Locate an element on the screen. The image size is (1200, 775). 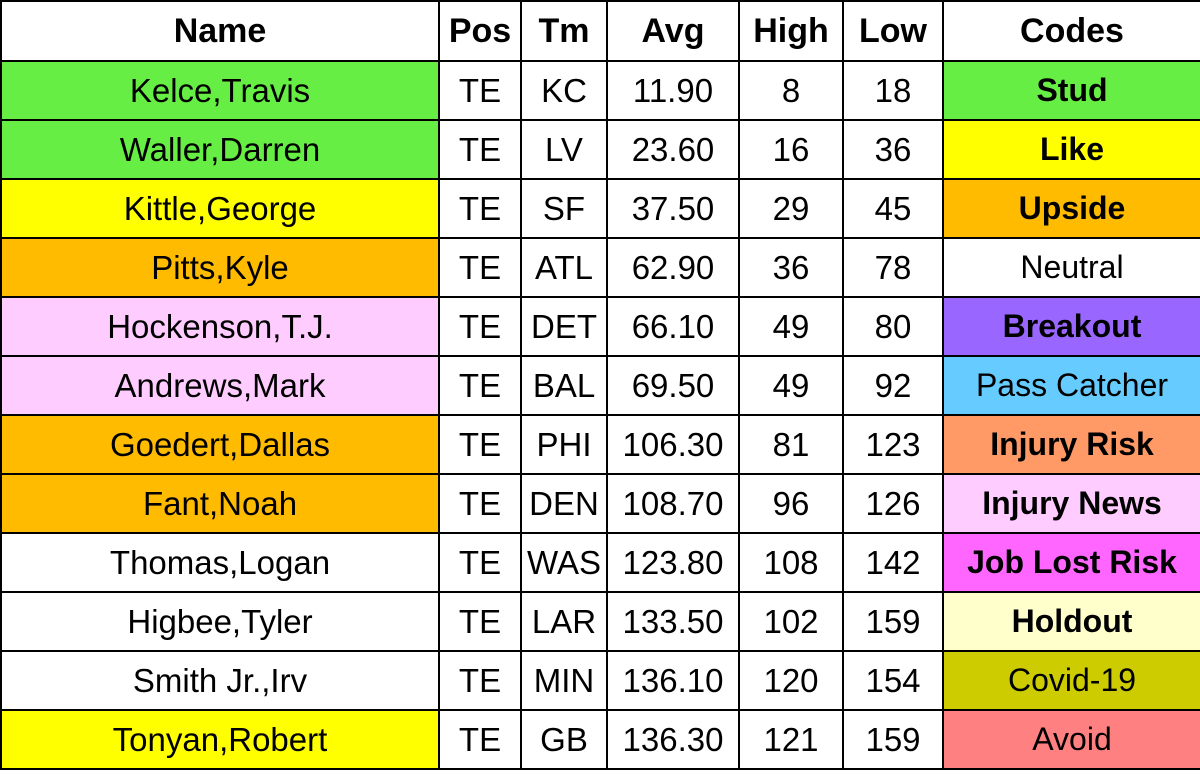
table-row: Smith Jr.,Irv TE MIN 136.10 120 154 Covid-19 is located at coordinates (600, 680).